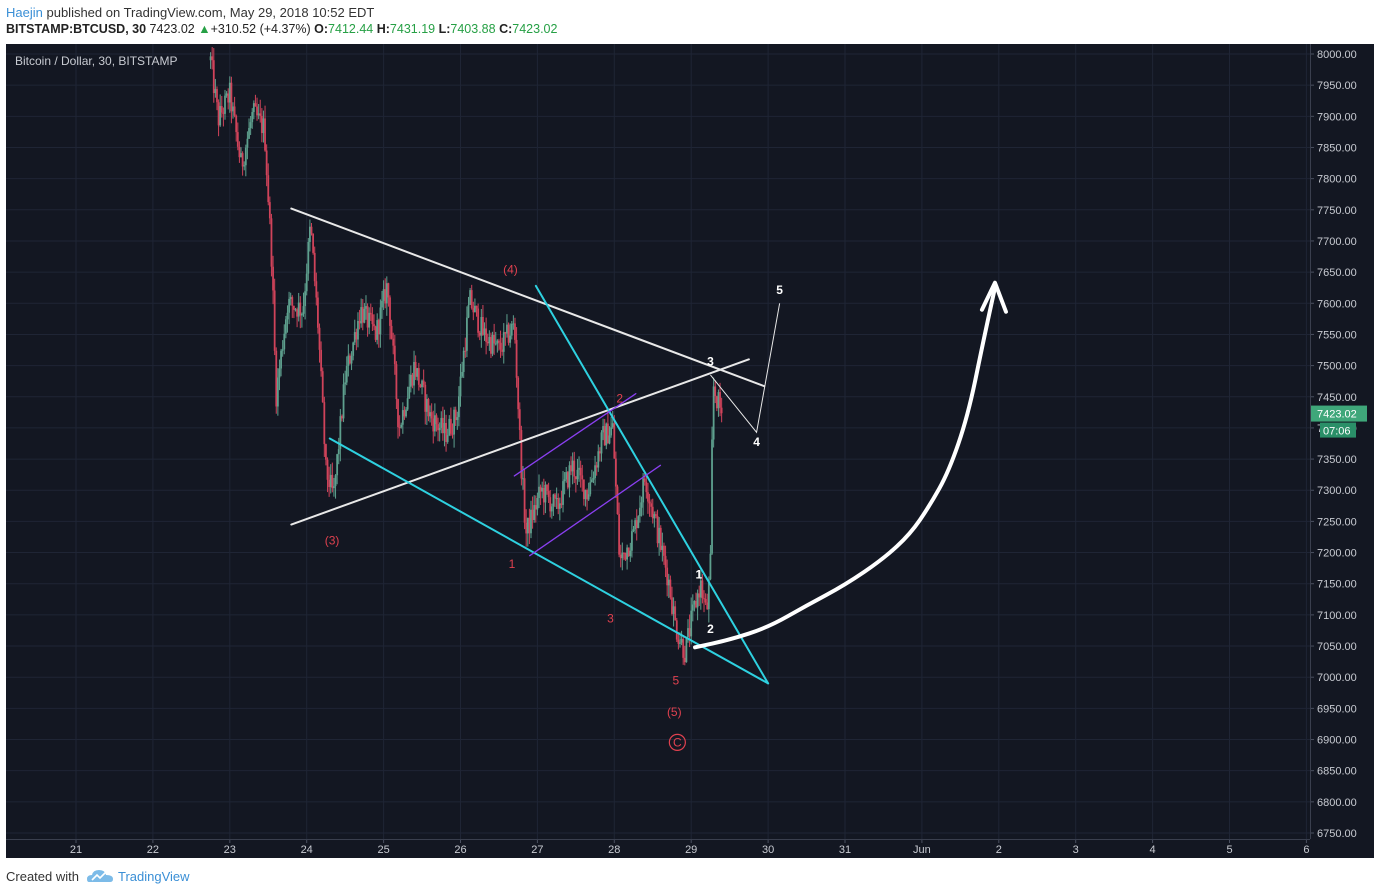 Image resolution: width=1380 pixels, height=894 pixels. Describe the element at coordinates (512, 564) in the screenshot. I see `wave-label-red: 1` at that location.